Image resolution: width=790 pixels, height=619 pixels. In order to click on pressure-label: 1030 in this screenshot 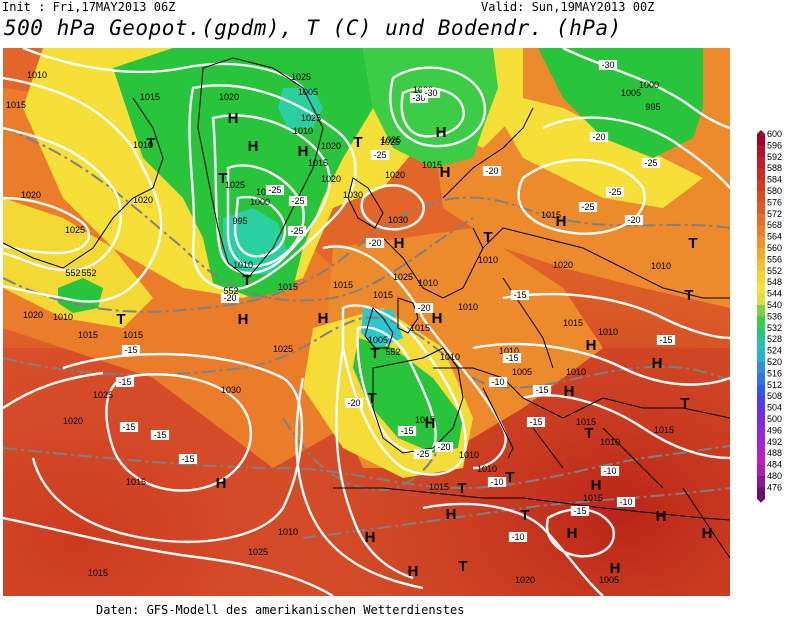, I will do `click(353, 195)`.